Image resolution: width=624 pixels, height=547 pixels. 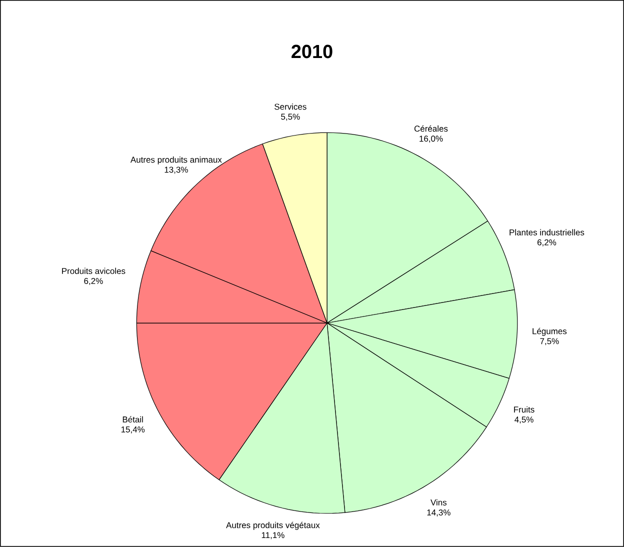 What do you see at coordinates (273, 526) in the screenshot?
I see `slice-label: Autres produits végétaux` at bounding box center [273, 526].